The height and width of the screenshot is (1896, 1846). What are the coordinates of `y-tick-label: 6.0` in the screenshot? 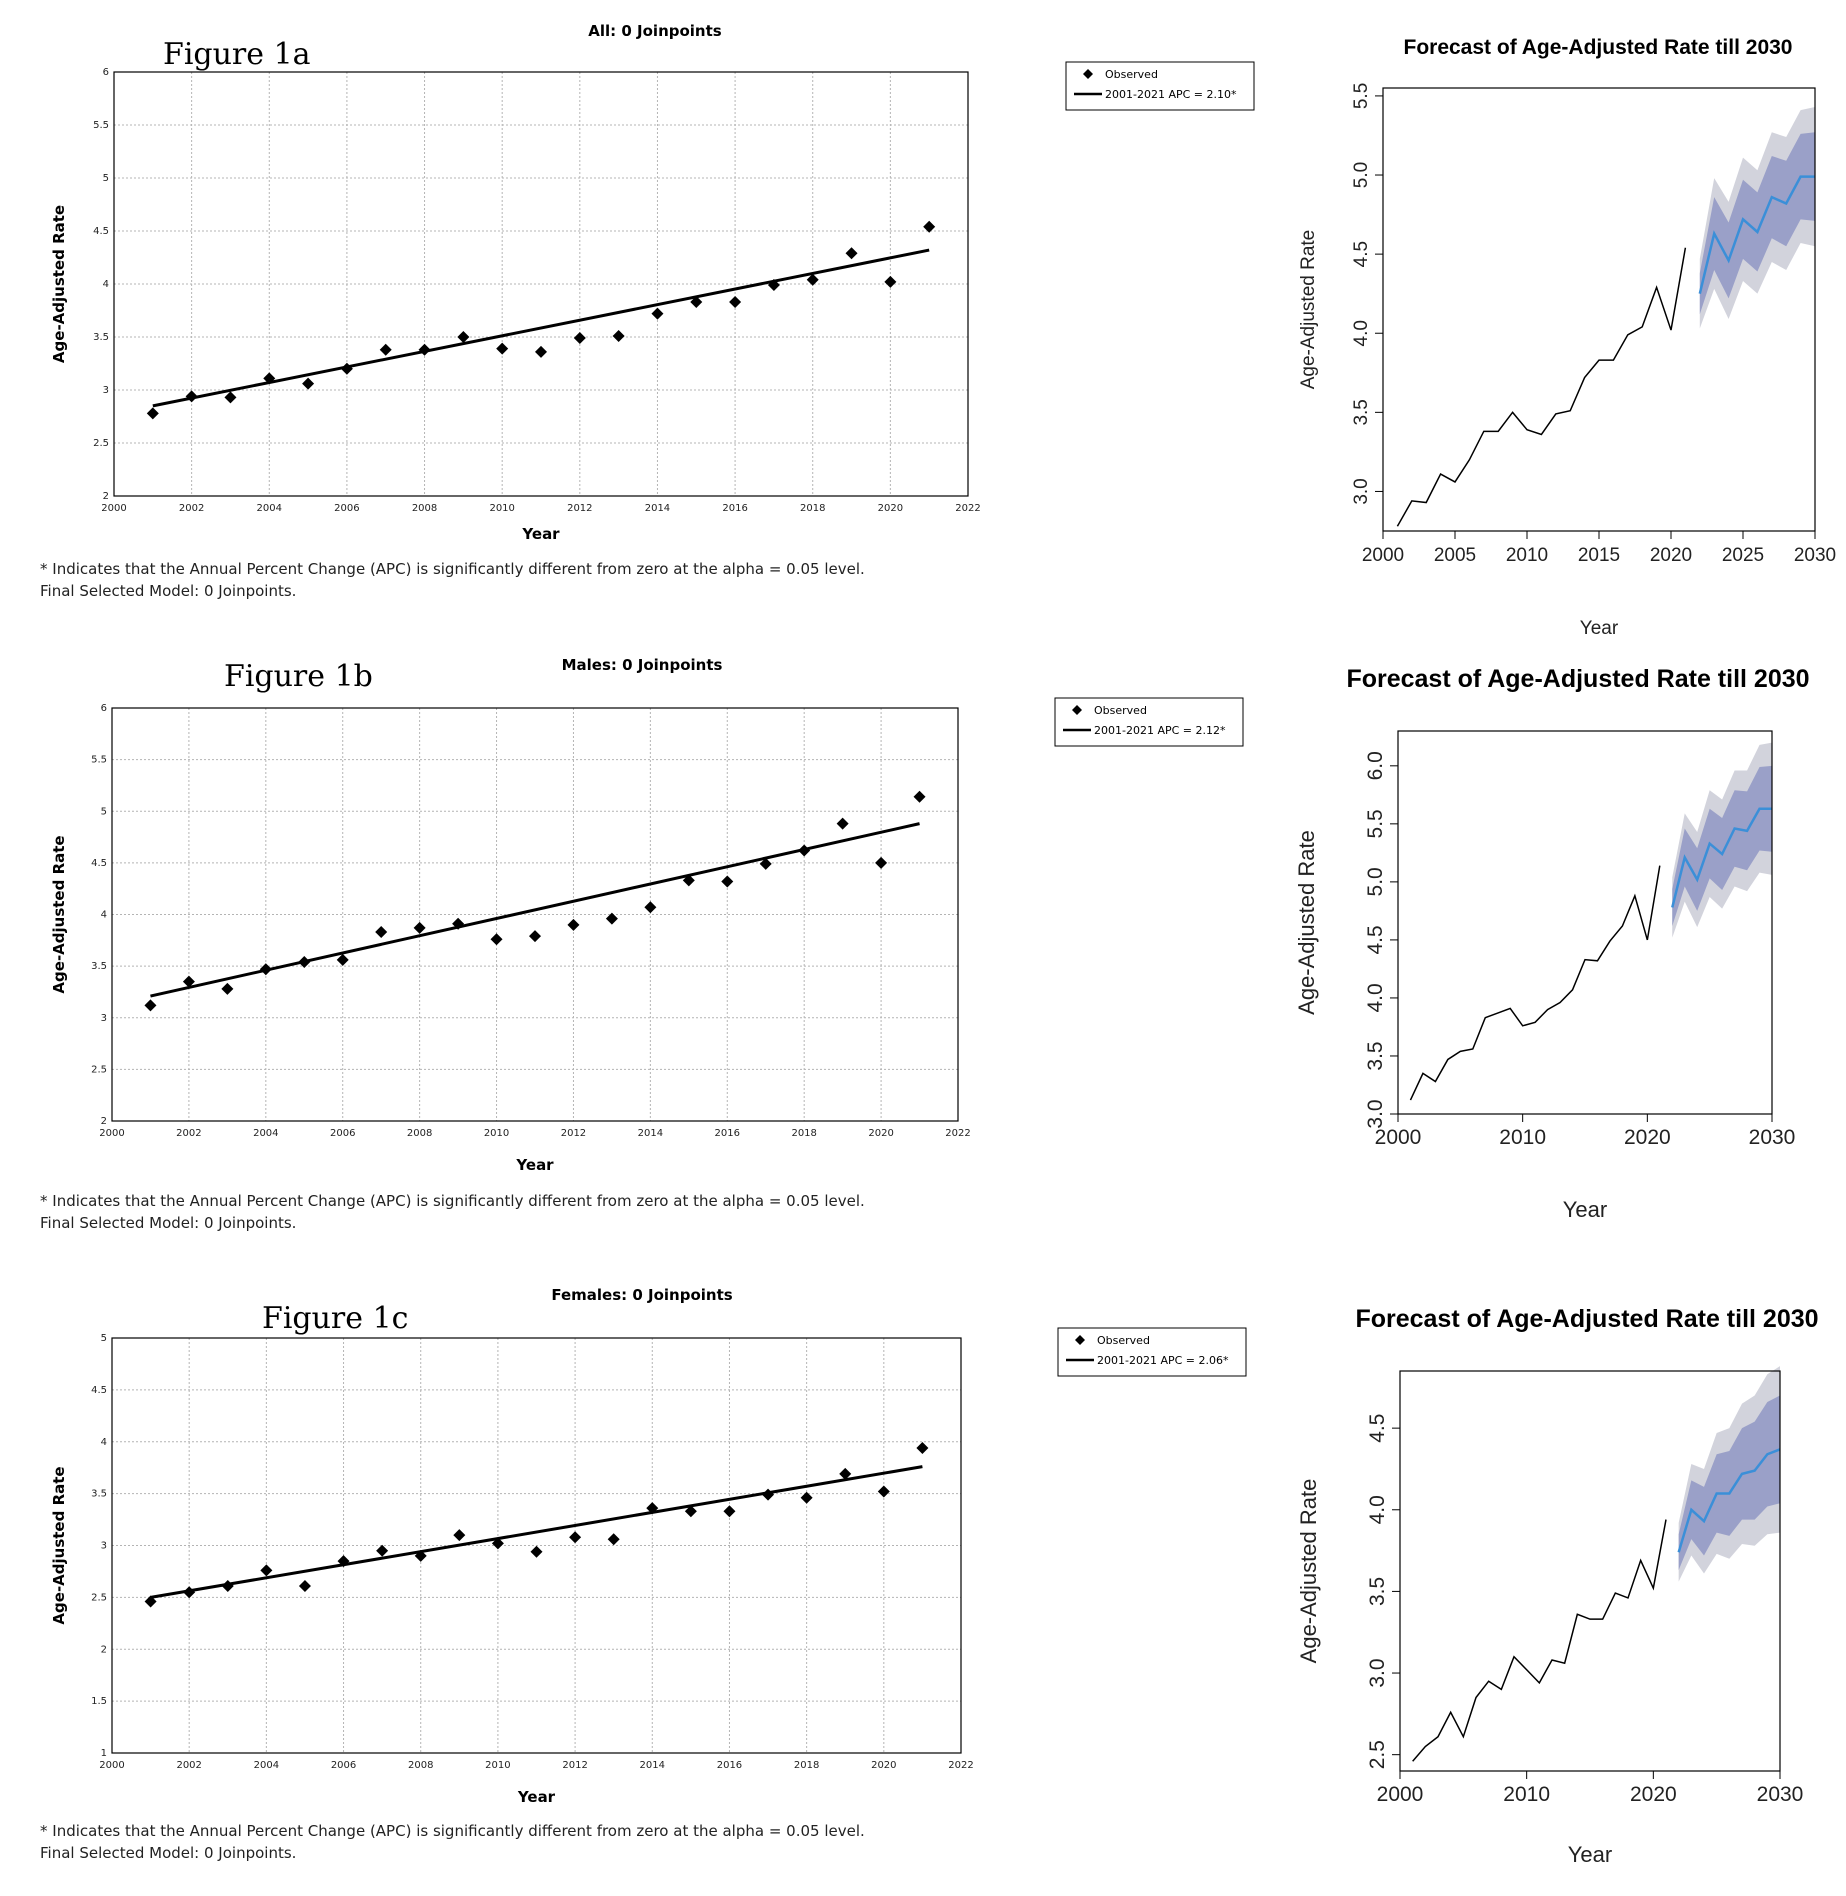 It's located at (1375, 765).